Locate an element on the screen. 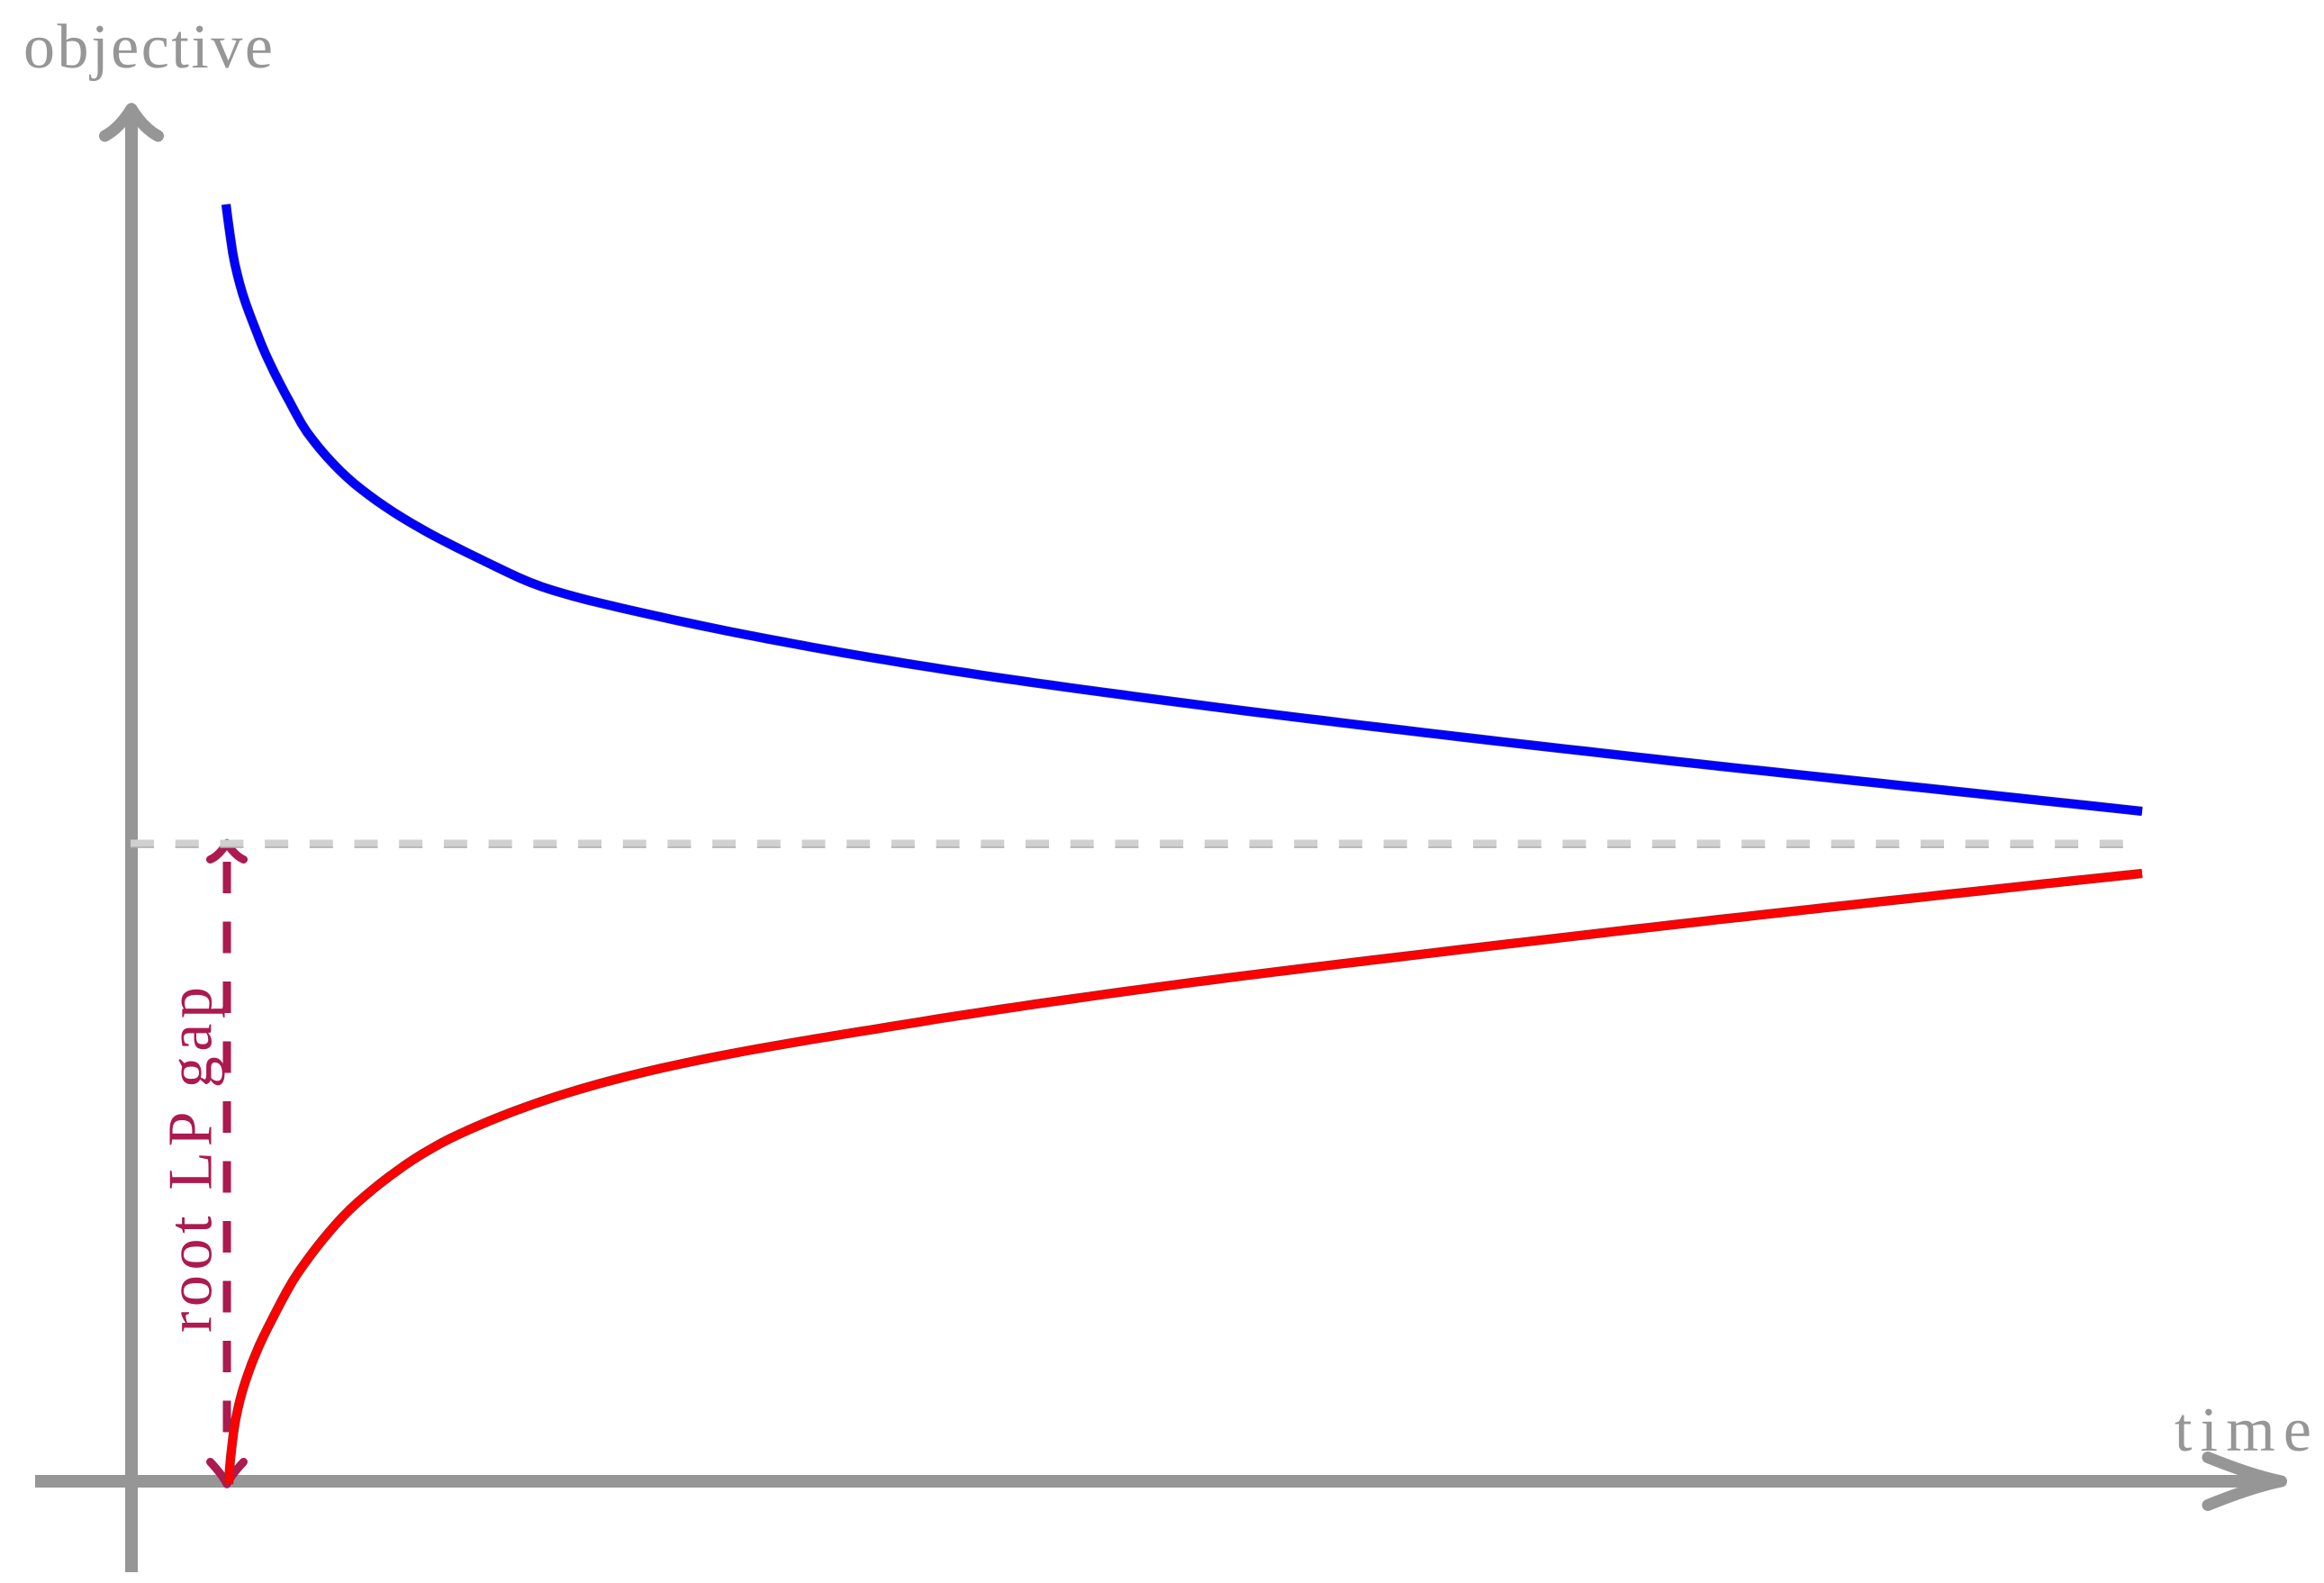 This screenshot has width=2324, height=1583. svg-text: root LP gap is located at coordinates (191, 1160).